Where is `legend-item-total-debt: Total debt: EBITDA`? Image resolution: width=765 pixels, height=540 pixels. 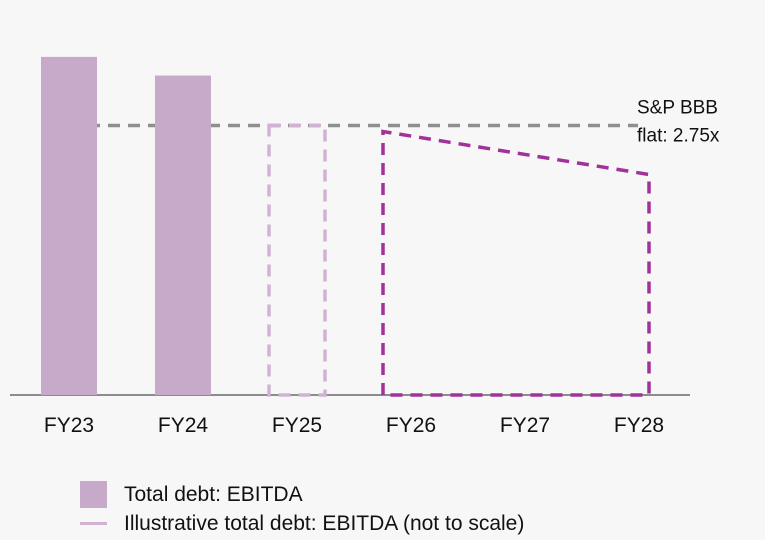 legend-item-total-debt: Total debt: EBITDA is located at coordinates (302, 494).